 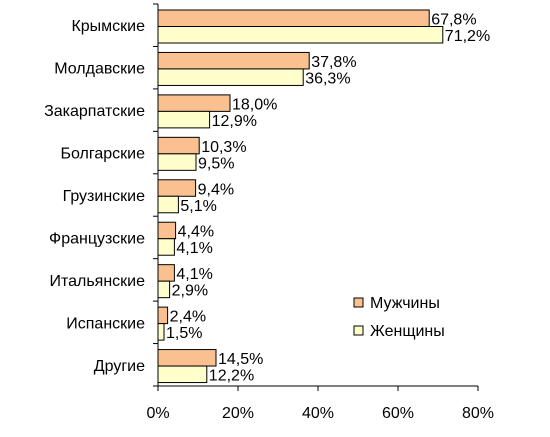 I want to click on value-label: 1,5%, so click(x=184, y=333).